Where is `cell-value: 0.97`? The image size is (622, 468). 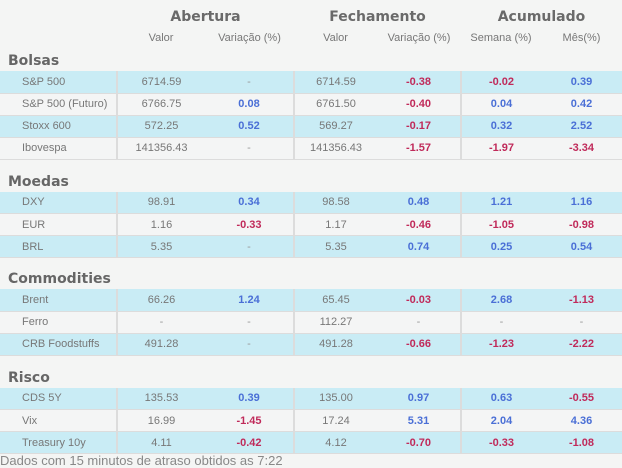
cell-value: 0.97 is located at coordinates (419, 398).